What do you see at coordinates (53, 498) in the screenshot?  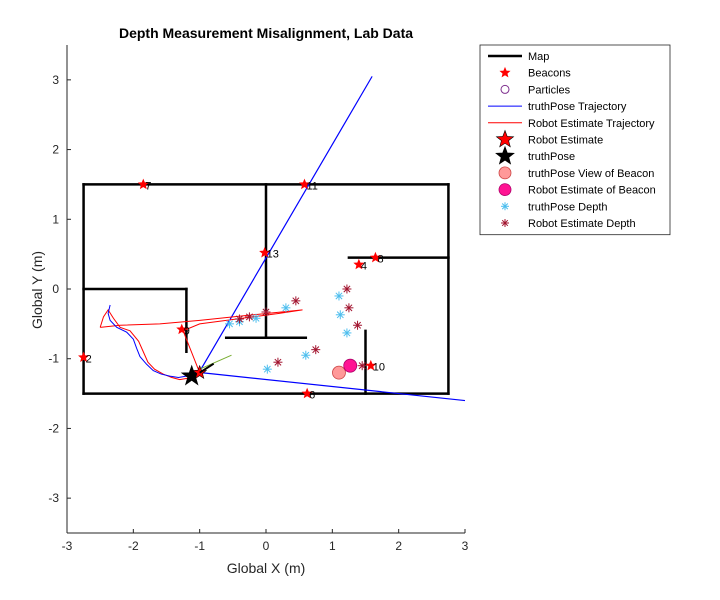 I see `y-tick-label: -3` at bounding box center [53, 498].